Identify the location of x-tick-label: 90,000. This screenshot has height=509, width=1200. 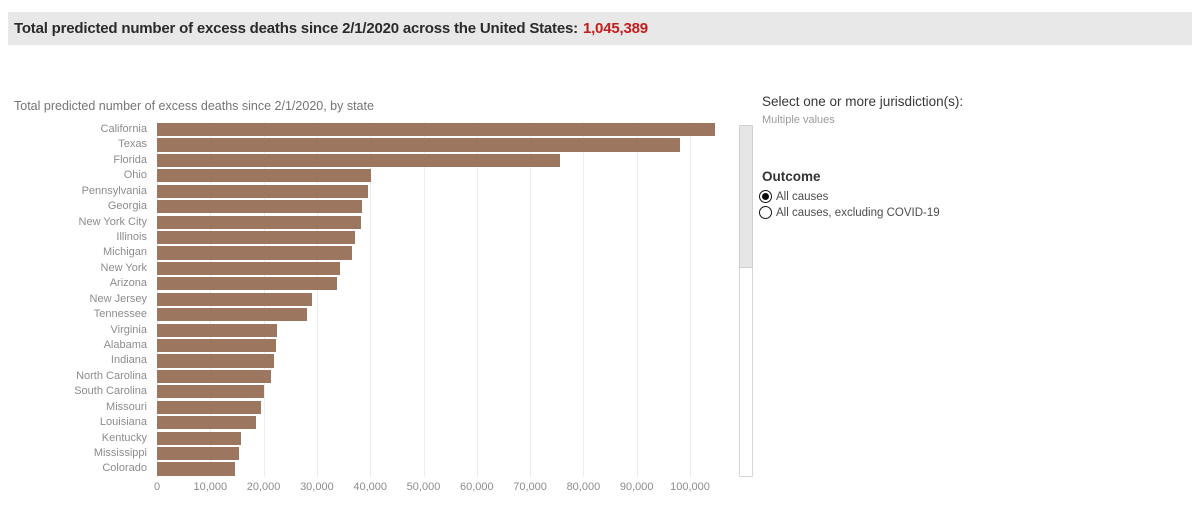
(636, 487).